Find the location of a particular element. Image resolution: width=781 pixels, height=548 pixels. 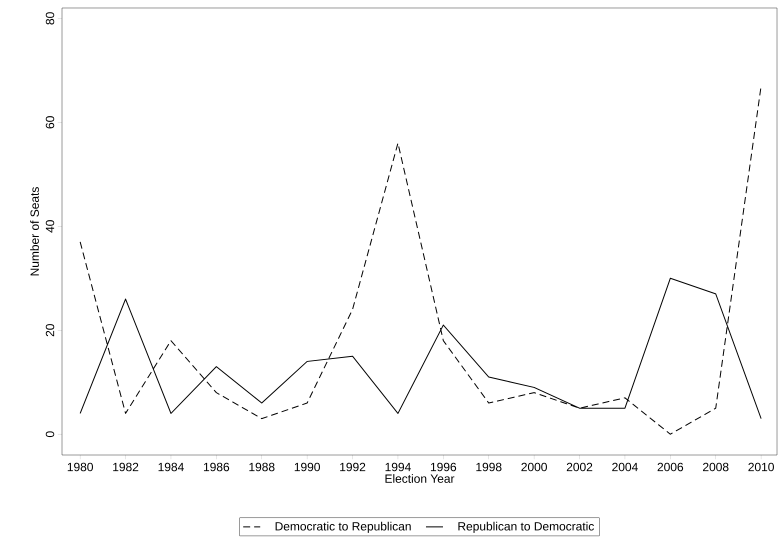

x-tick-label: 2004 is located at coordinates (625, 467).